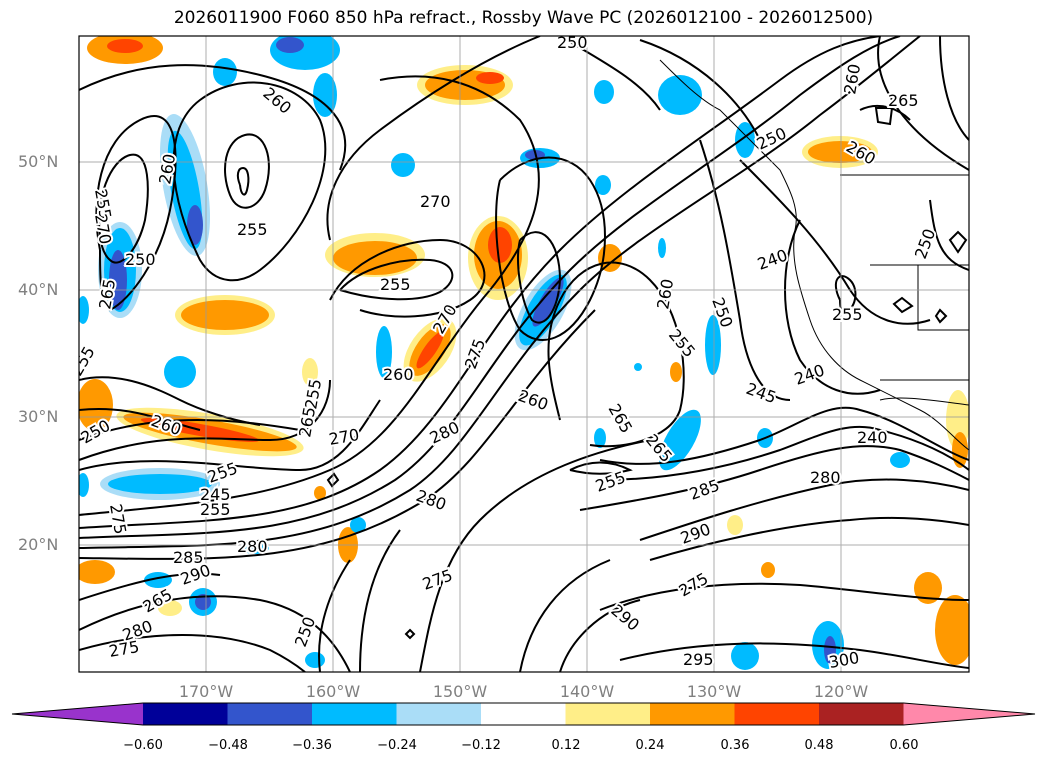 Image resolution: width=1047 pixels, height=765 pixels. I want to click on colorbar-tick-label: 0.24, so click(650, 745).